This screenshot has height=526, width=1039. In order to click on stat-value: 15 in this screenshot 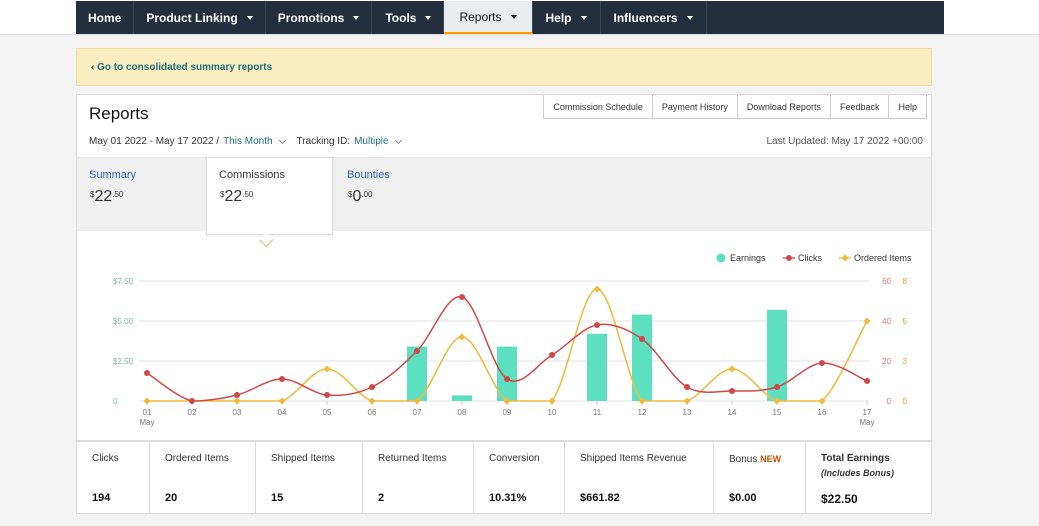, I will do `click(277, 498)`.